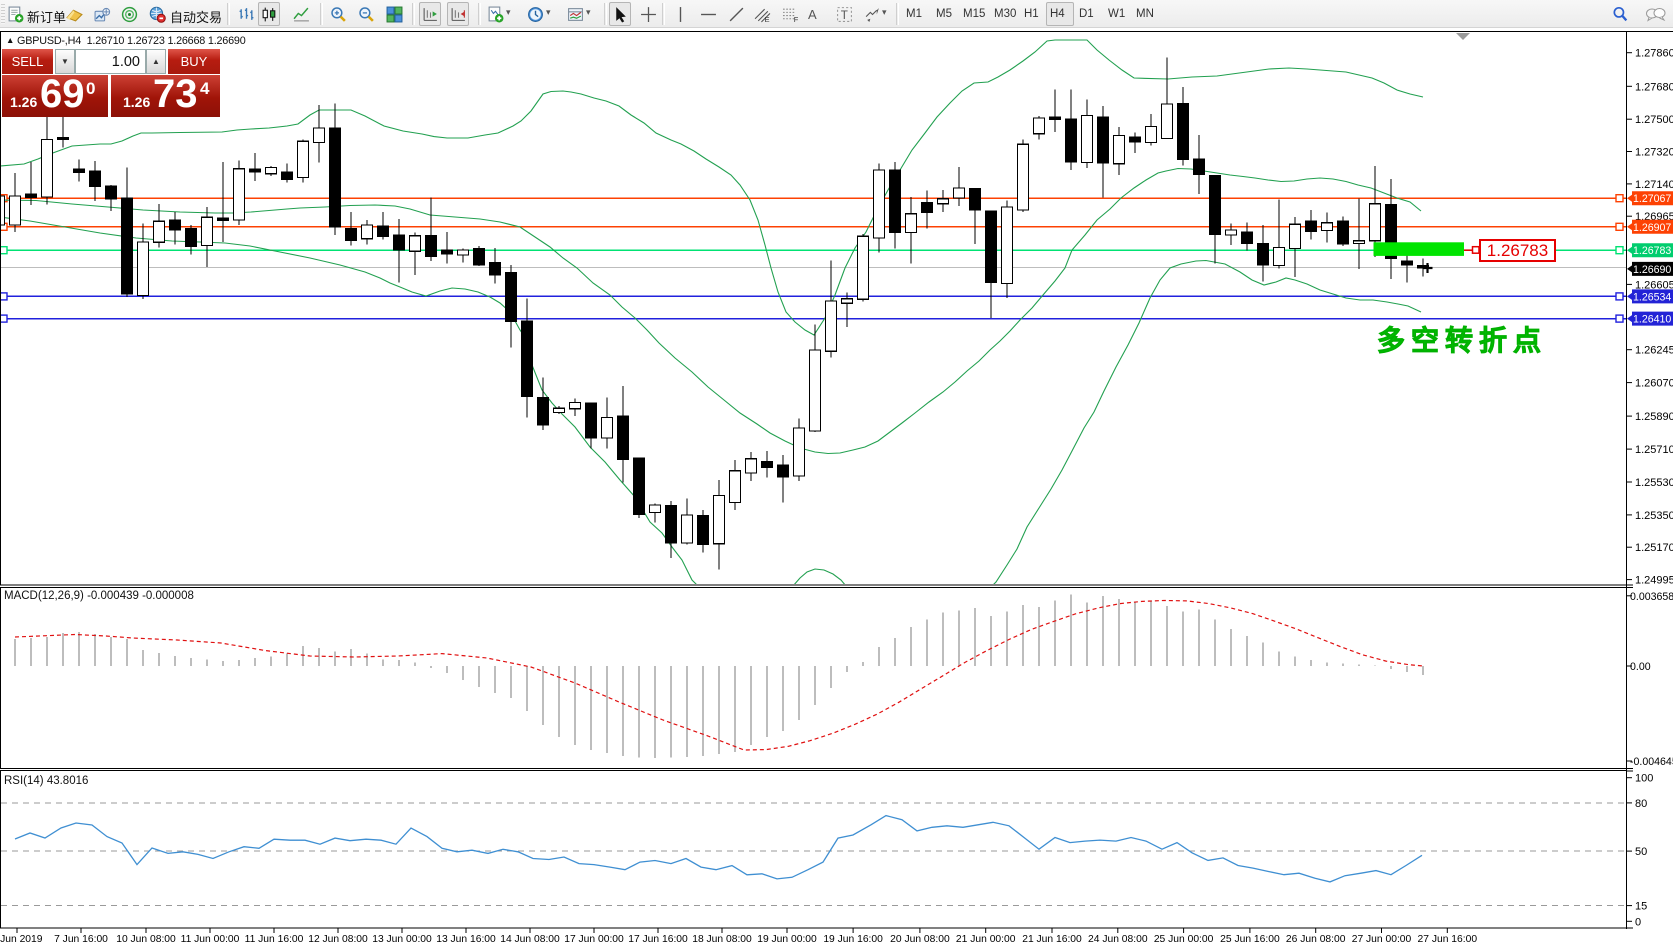 The height and width of the screenshot is (952, 1673). Describe the element at coordinates (1654, 153) in the screenshot. I see `svg-text: 1.27320` at that location.